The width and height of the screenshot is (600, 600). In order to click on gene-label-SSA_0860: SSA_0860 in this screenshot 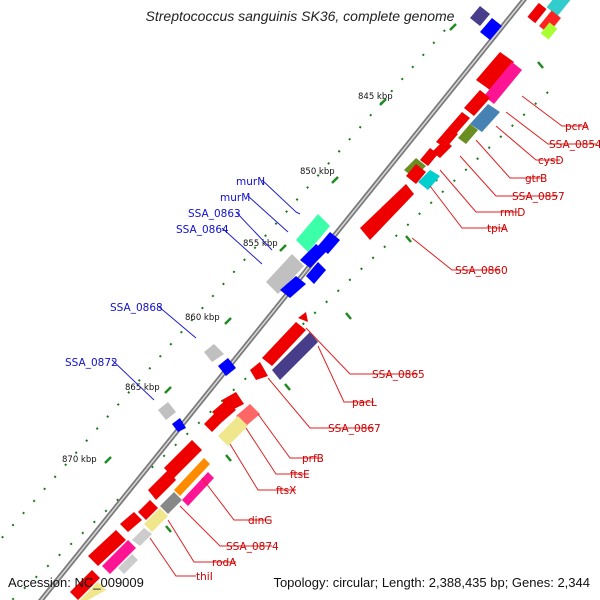, I will do `click(481, 271)`.